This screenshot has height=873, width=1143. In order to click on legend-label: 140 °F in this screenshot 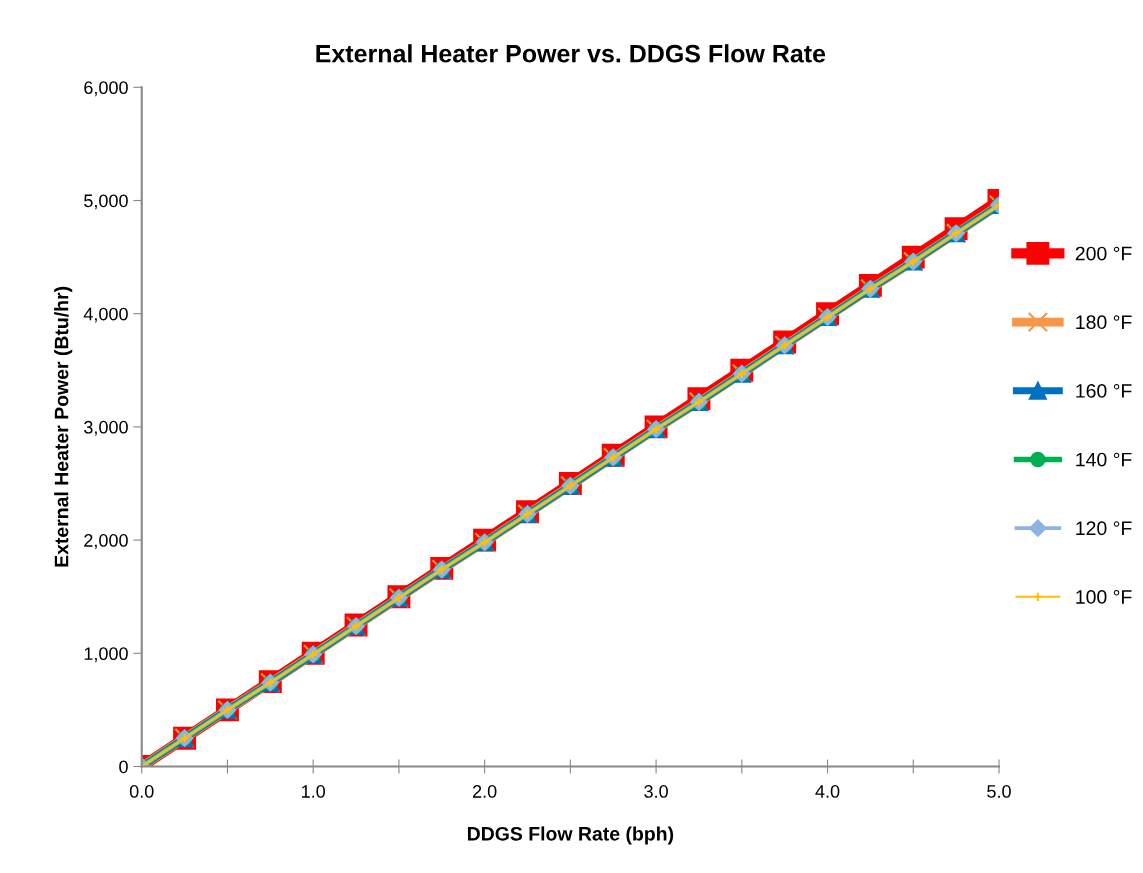, I will do `click(1104, 459)`.